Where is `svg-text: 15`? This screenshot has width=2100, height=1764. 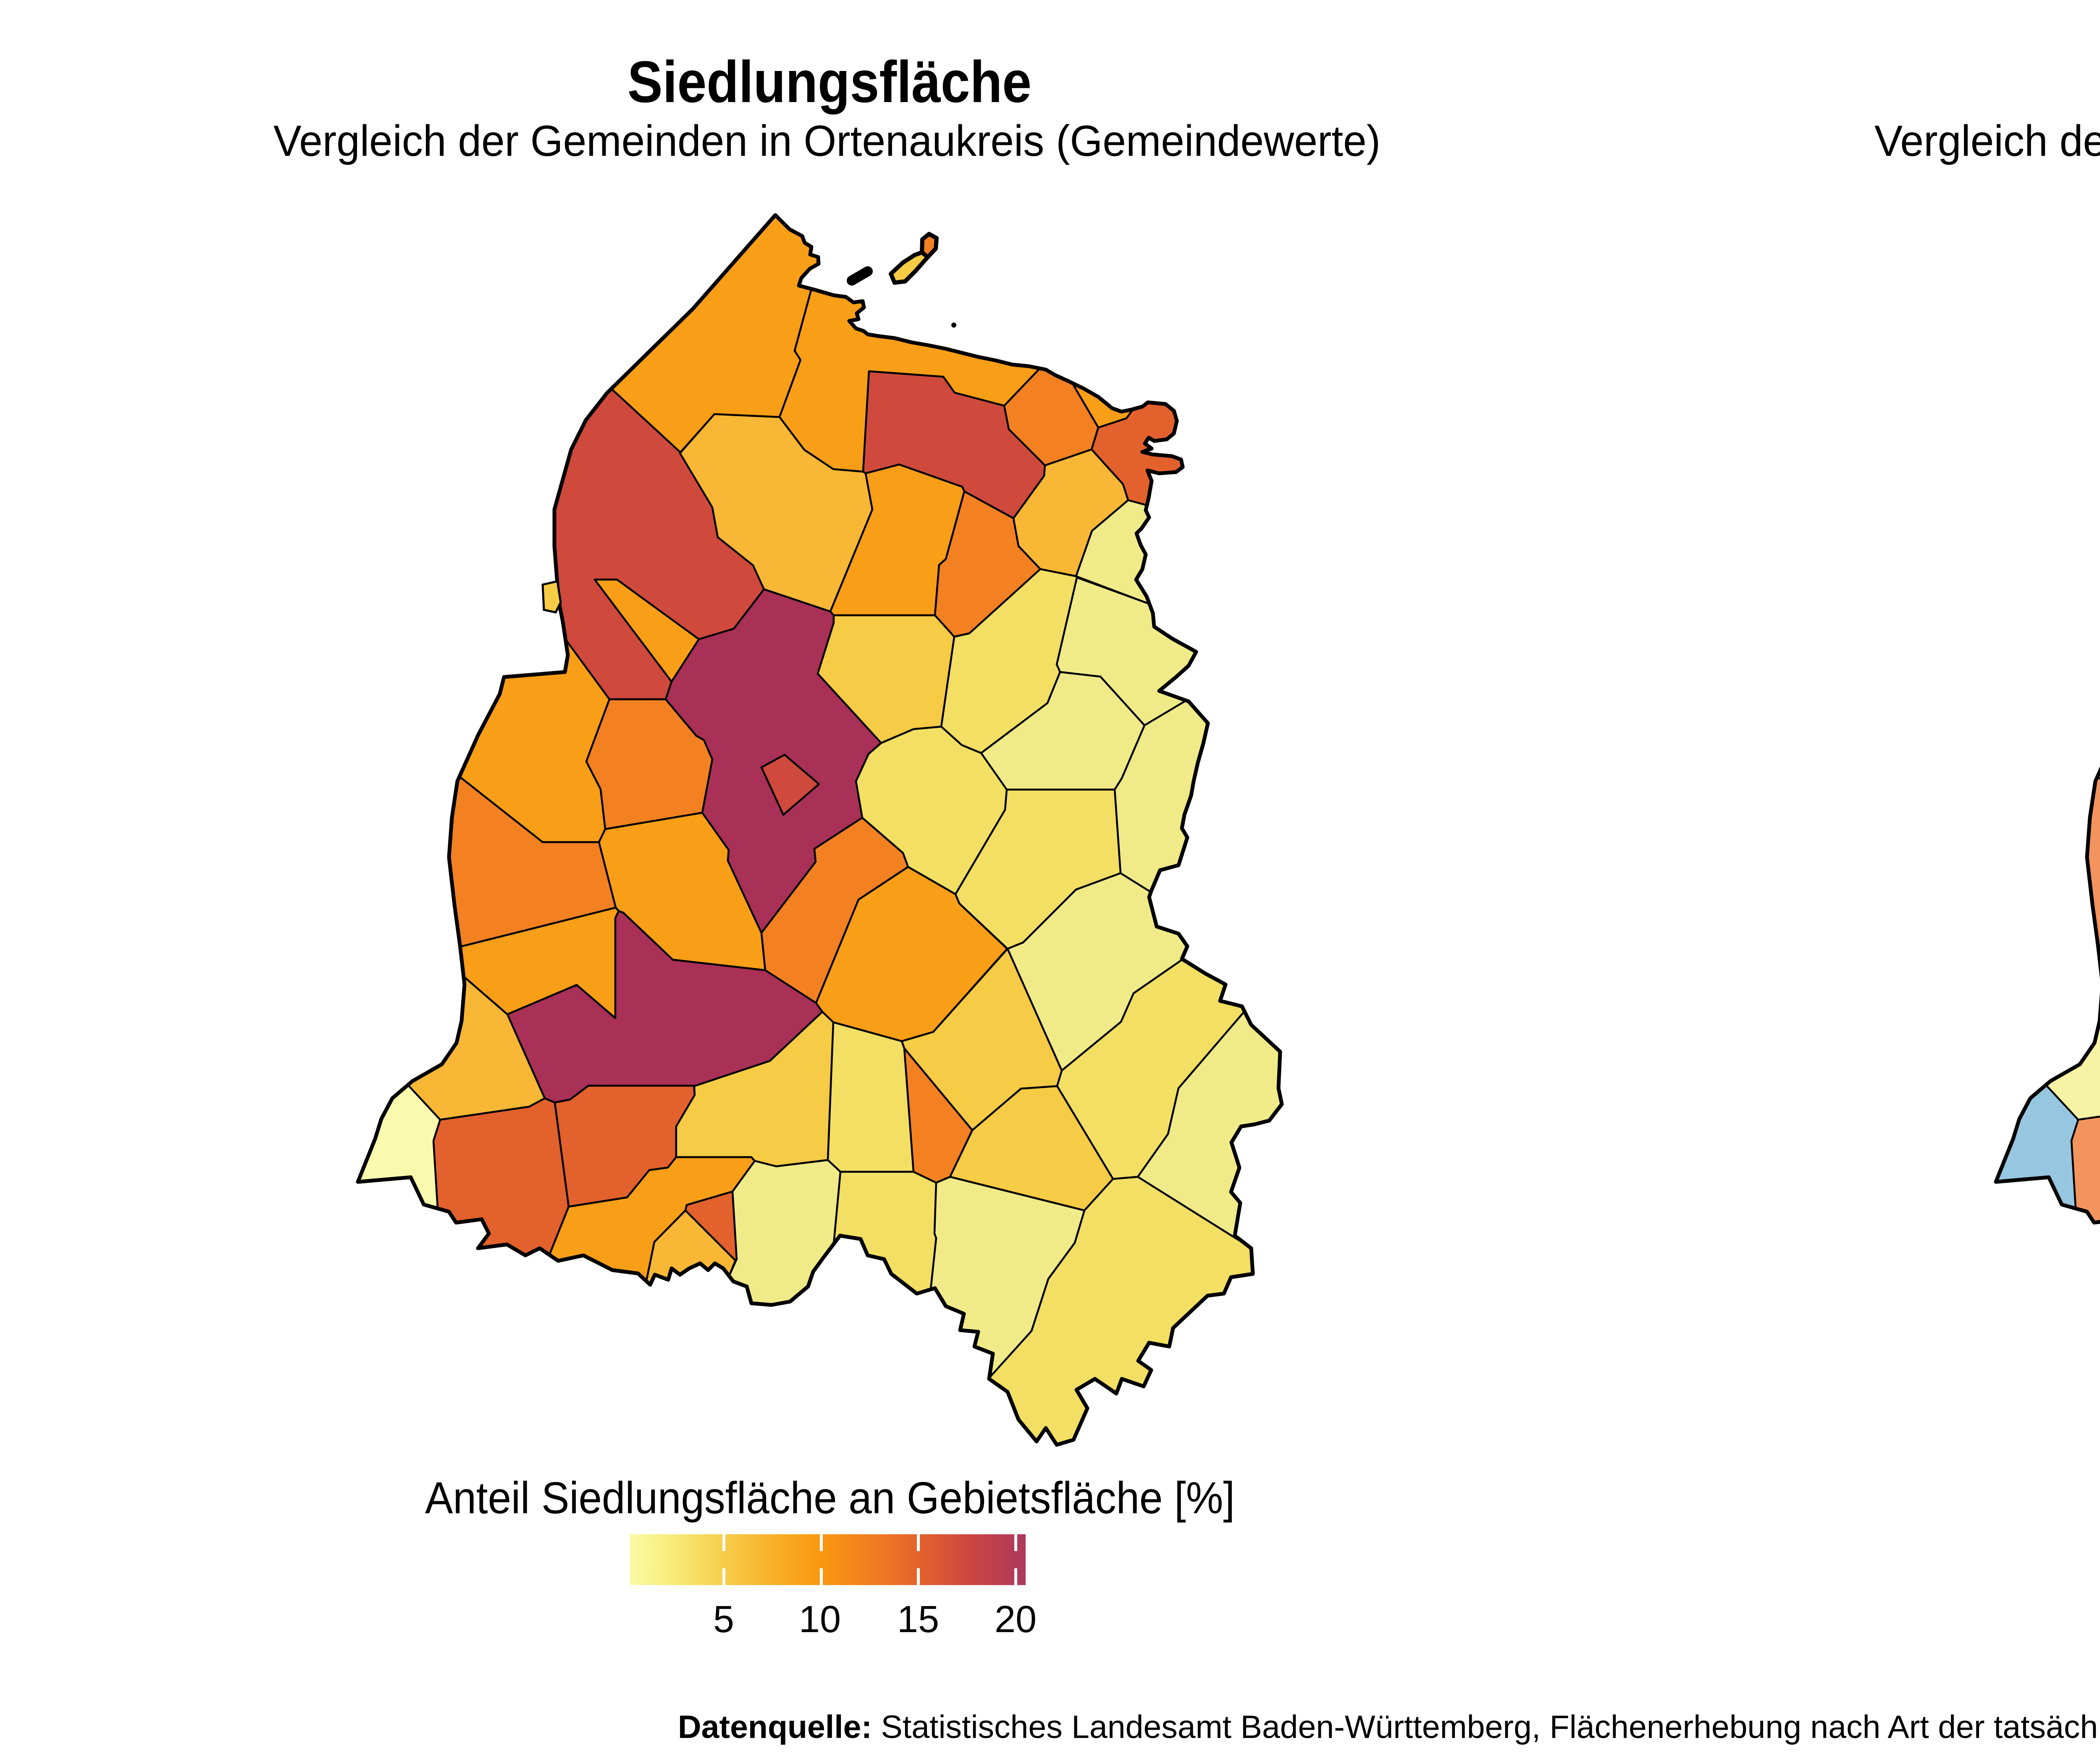
svg-text: 15 is located at coordinates (918, 1620).